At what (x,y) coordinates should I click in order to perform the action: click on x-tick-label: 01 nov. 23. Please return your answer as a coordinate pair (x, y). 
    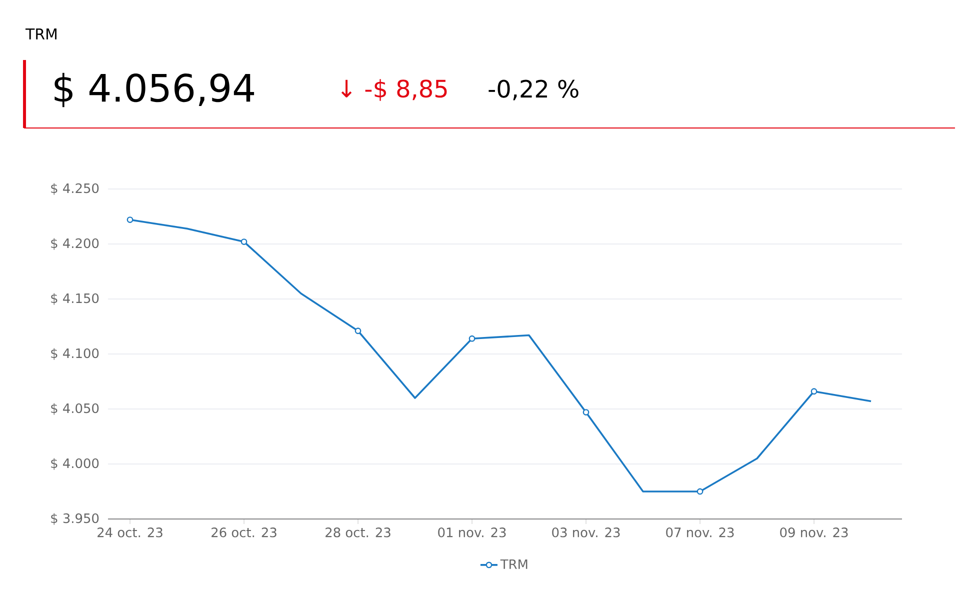
    Looking at the image, I should click on (472, 533).